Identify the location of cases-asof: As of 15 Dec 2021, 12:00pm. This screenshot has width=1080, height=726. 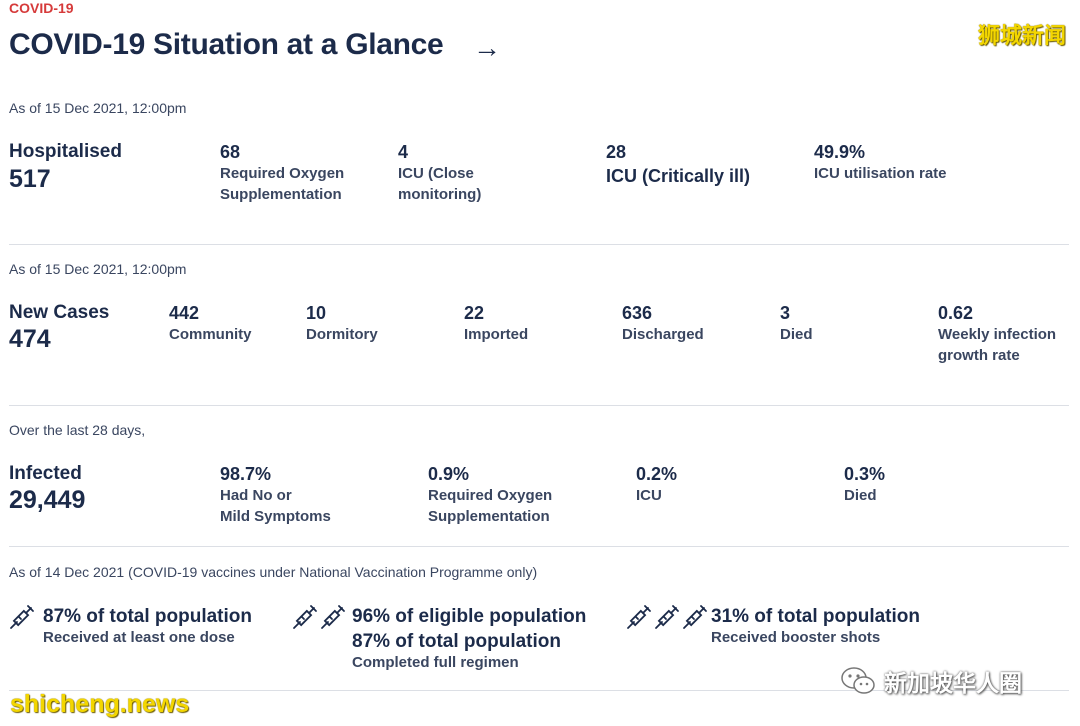
(98, 269).